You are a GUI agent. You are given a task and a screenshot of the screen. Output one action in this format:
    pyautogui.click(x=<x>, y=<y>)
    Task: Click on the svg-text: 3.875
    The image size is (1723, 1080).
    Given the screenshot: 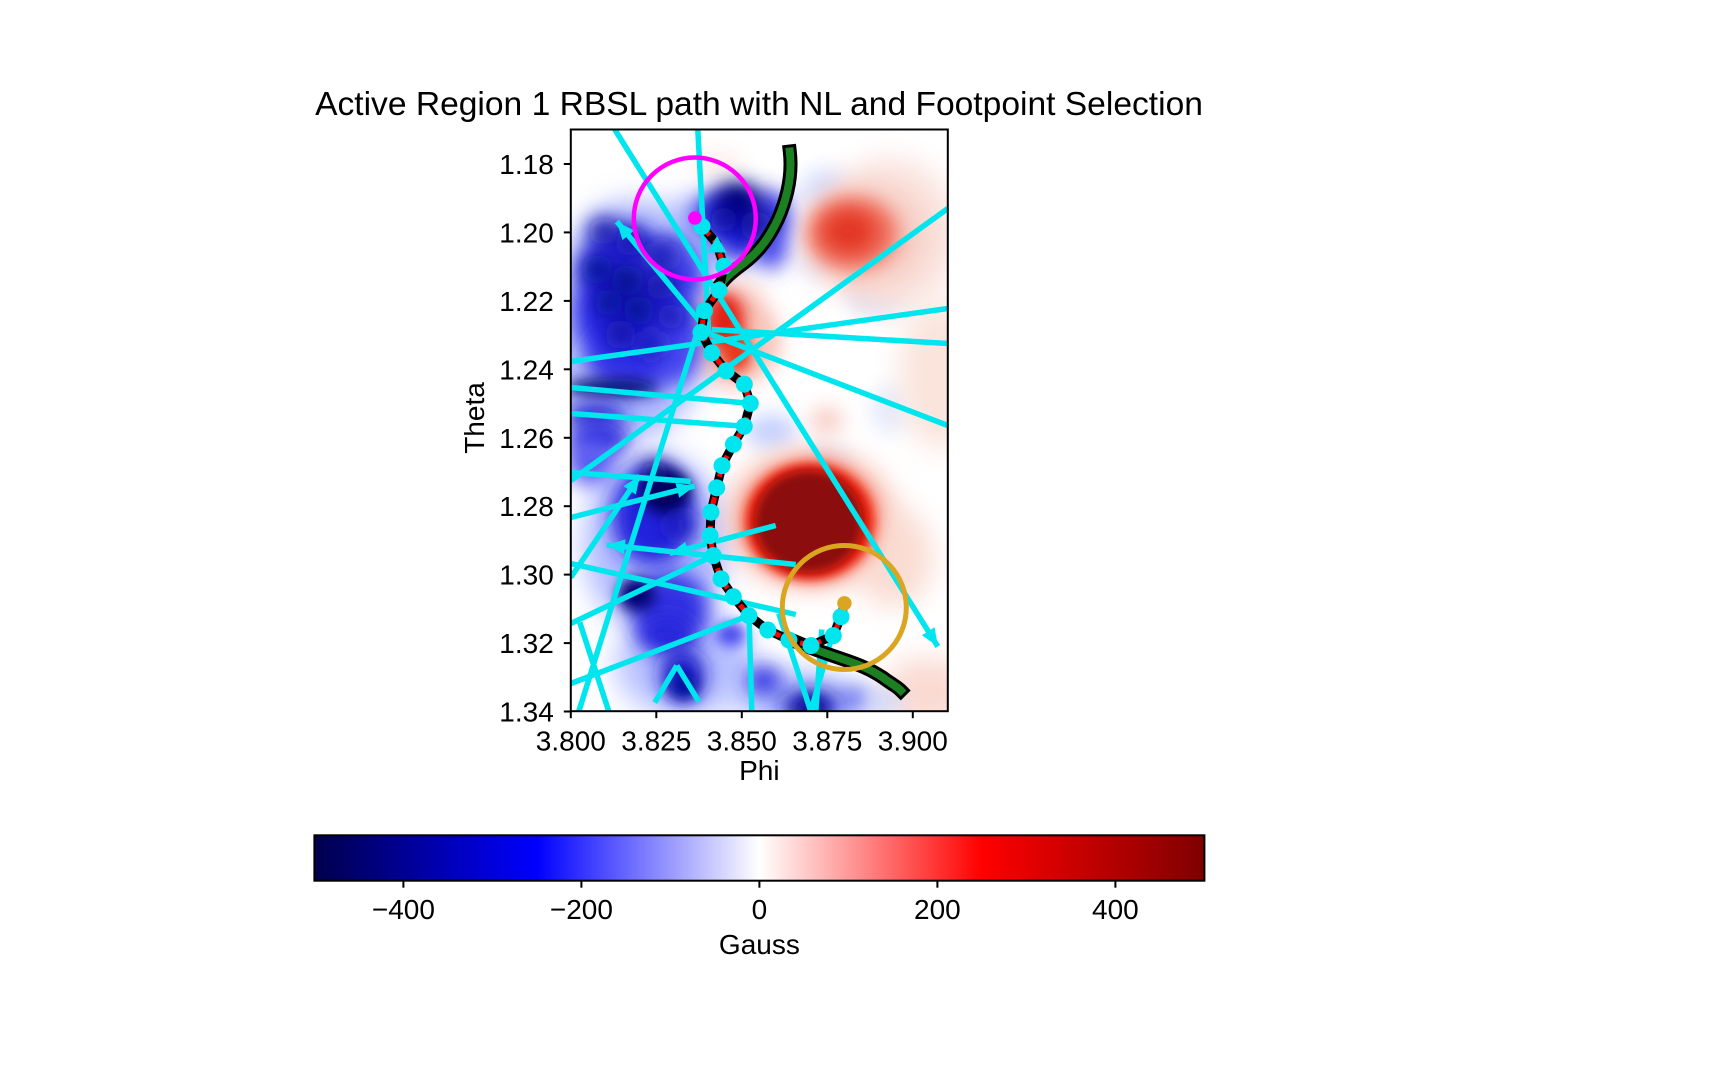 What is the action you would take?
    pyautogui.click(x=827, y=741)
    